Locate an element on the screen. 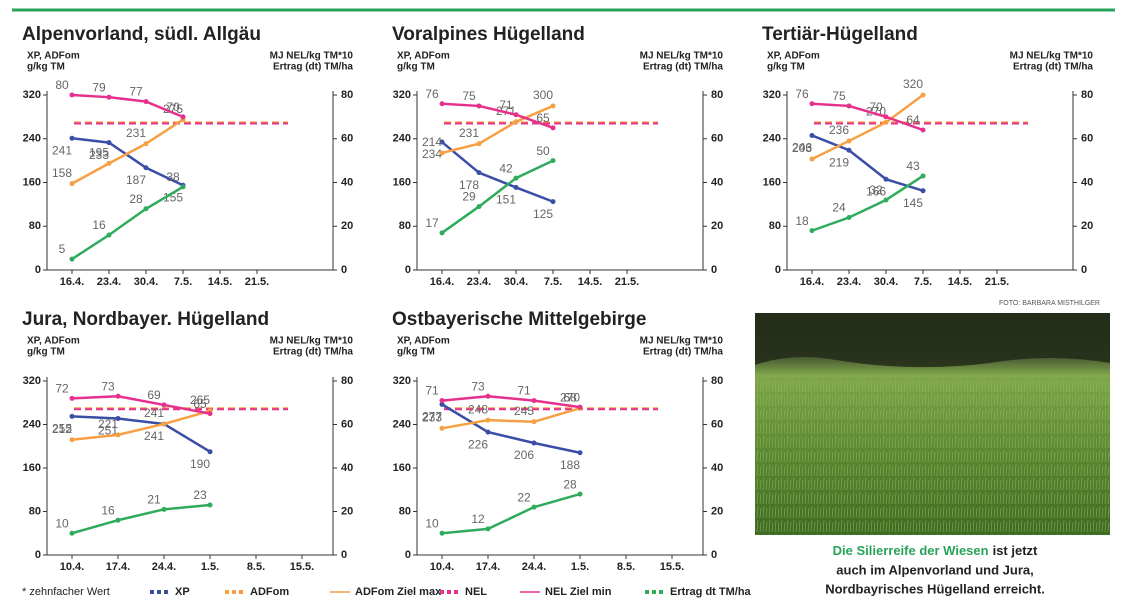  data-label: 65 is located at coordinates (543, 118).